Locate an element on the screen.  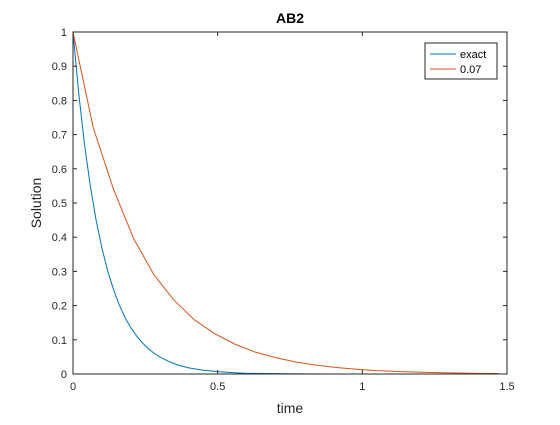
y-tick-label: 0.8 is located at coordinates (59, 101).